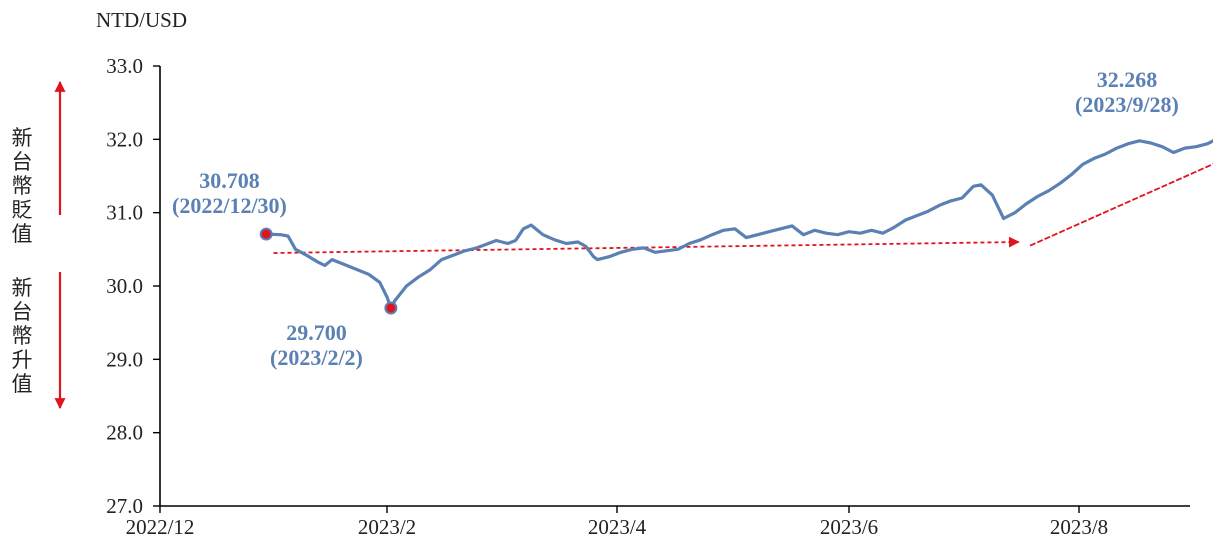 This screenshot has width=1213, height=541. I want to click on x-tick-label-1: 2023/2, so click(387, 527).